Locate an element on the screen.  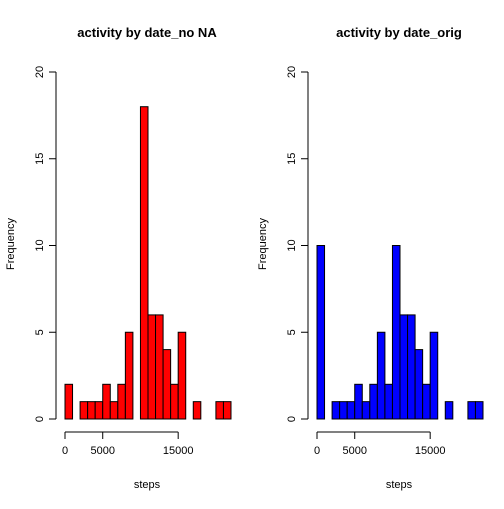
chart-title: activity by date_no NA is located at coordinates (147, 32).